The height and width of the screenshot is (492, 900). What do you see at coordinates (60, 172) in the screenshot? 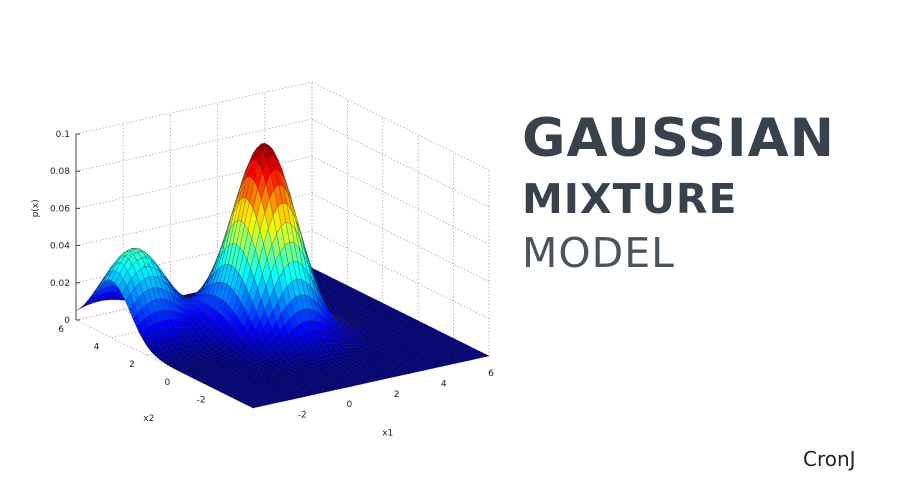
I see `z-tick-label: 0.08` at bounding box center [60, 172].